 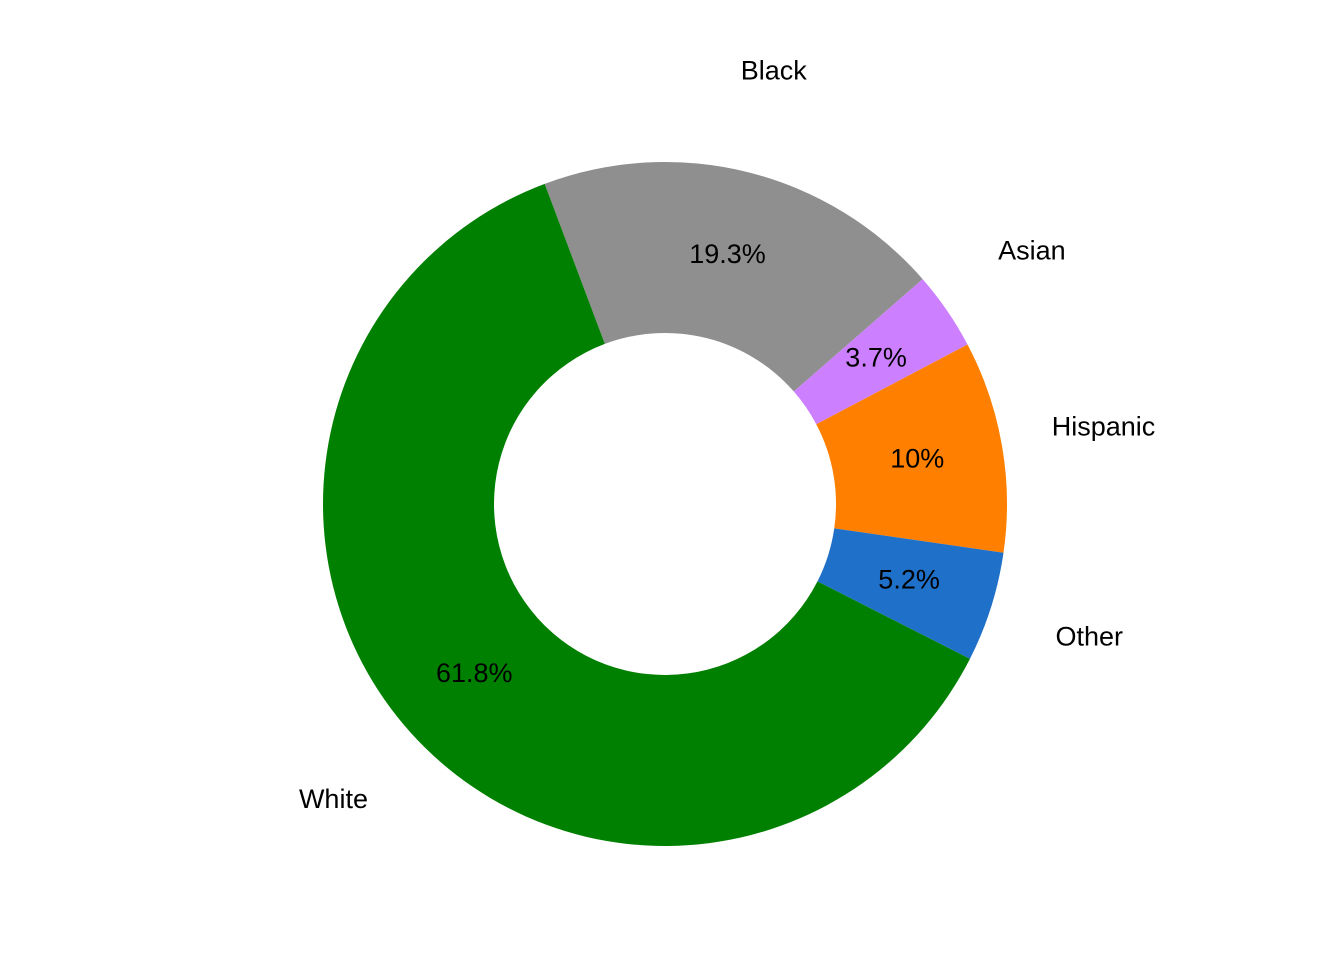 I want to click on value-label: 19.3%, so click(x=727, y=254).